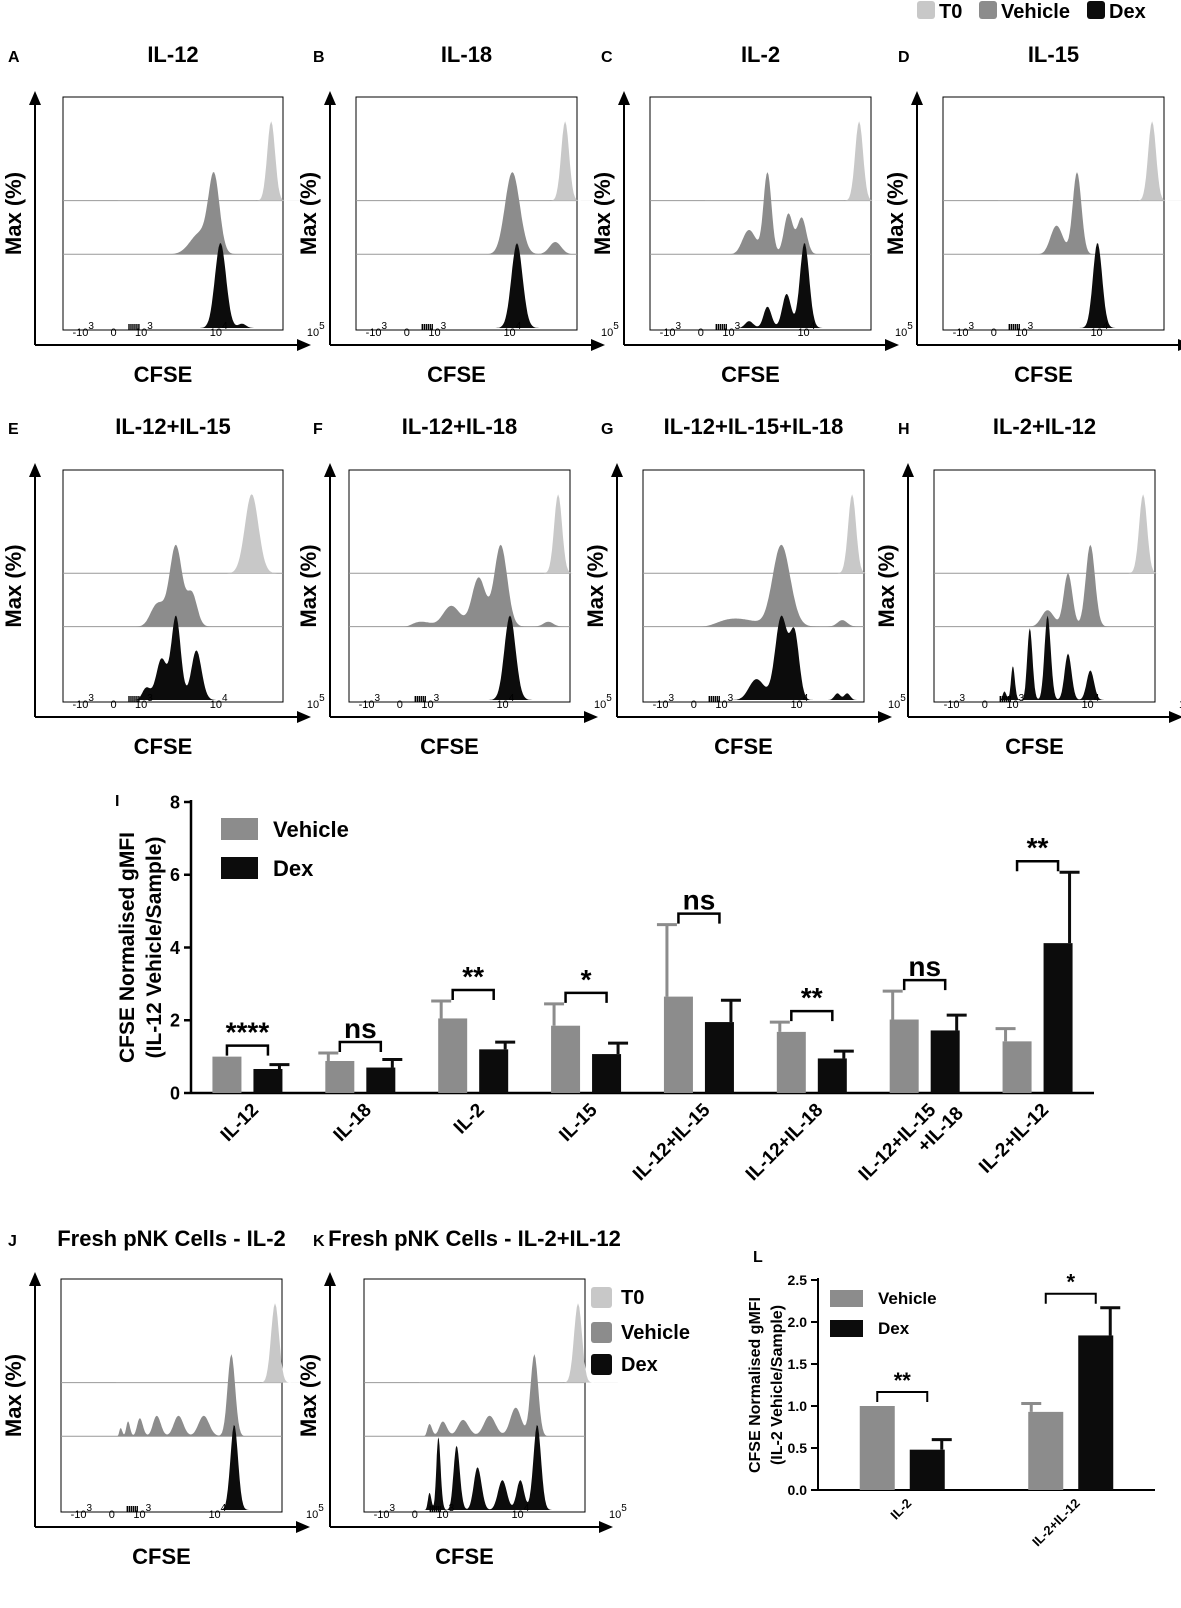 This screenshot has height=1608, width=1181. What do you see at coordinates (655, 1333) in the screenshot?
I see `legend-label-vehicle: Vehicle` at bounding box center [655, 1333].